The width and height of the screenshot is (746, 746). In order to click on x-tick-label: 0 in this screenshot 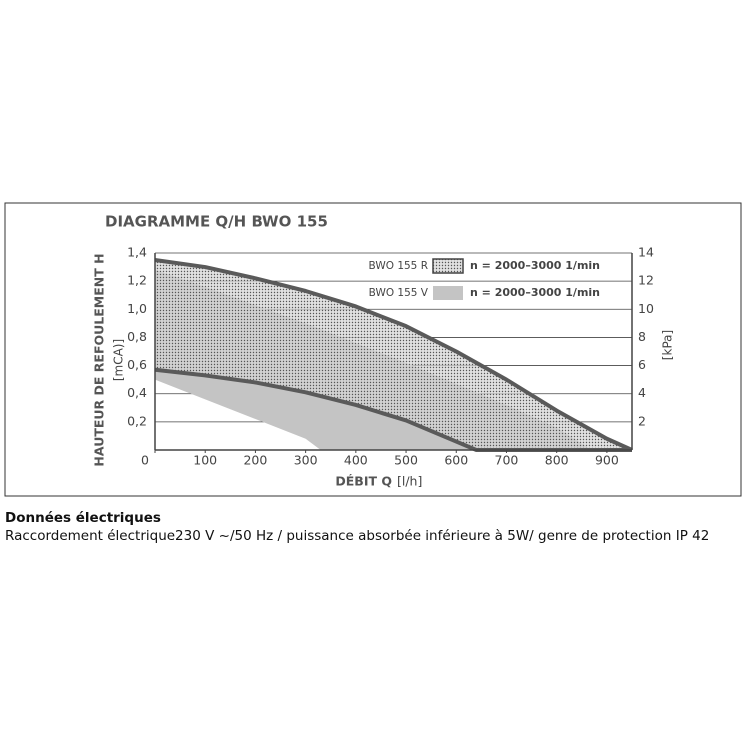, I will do `click(145, 460)`.